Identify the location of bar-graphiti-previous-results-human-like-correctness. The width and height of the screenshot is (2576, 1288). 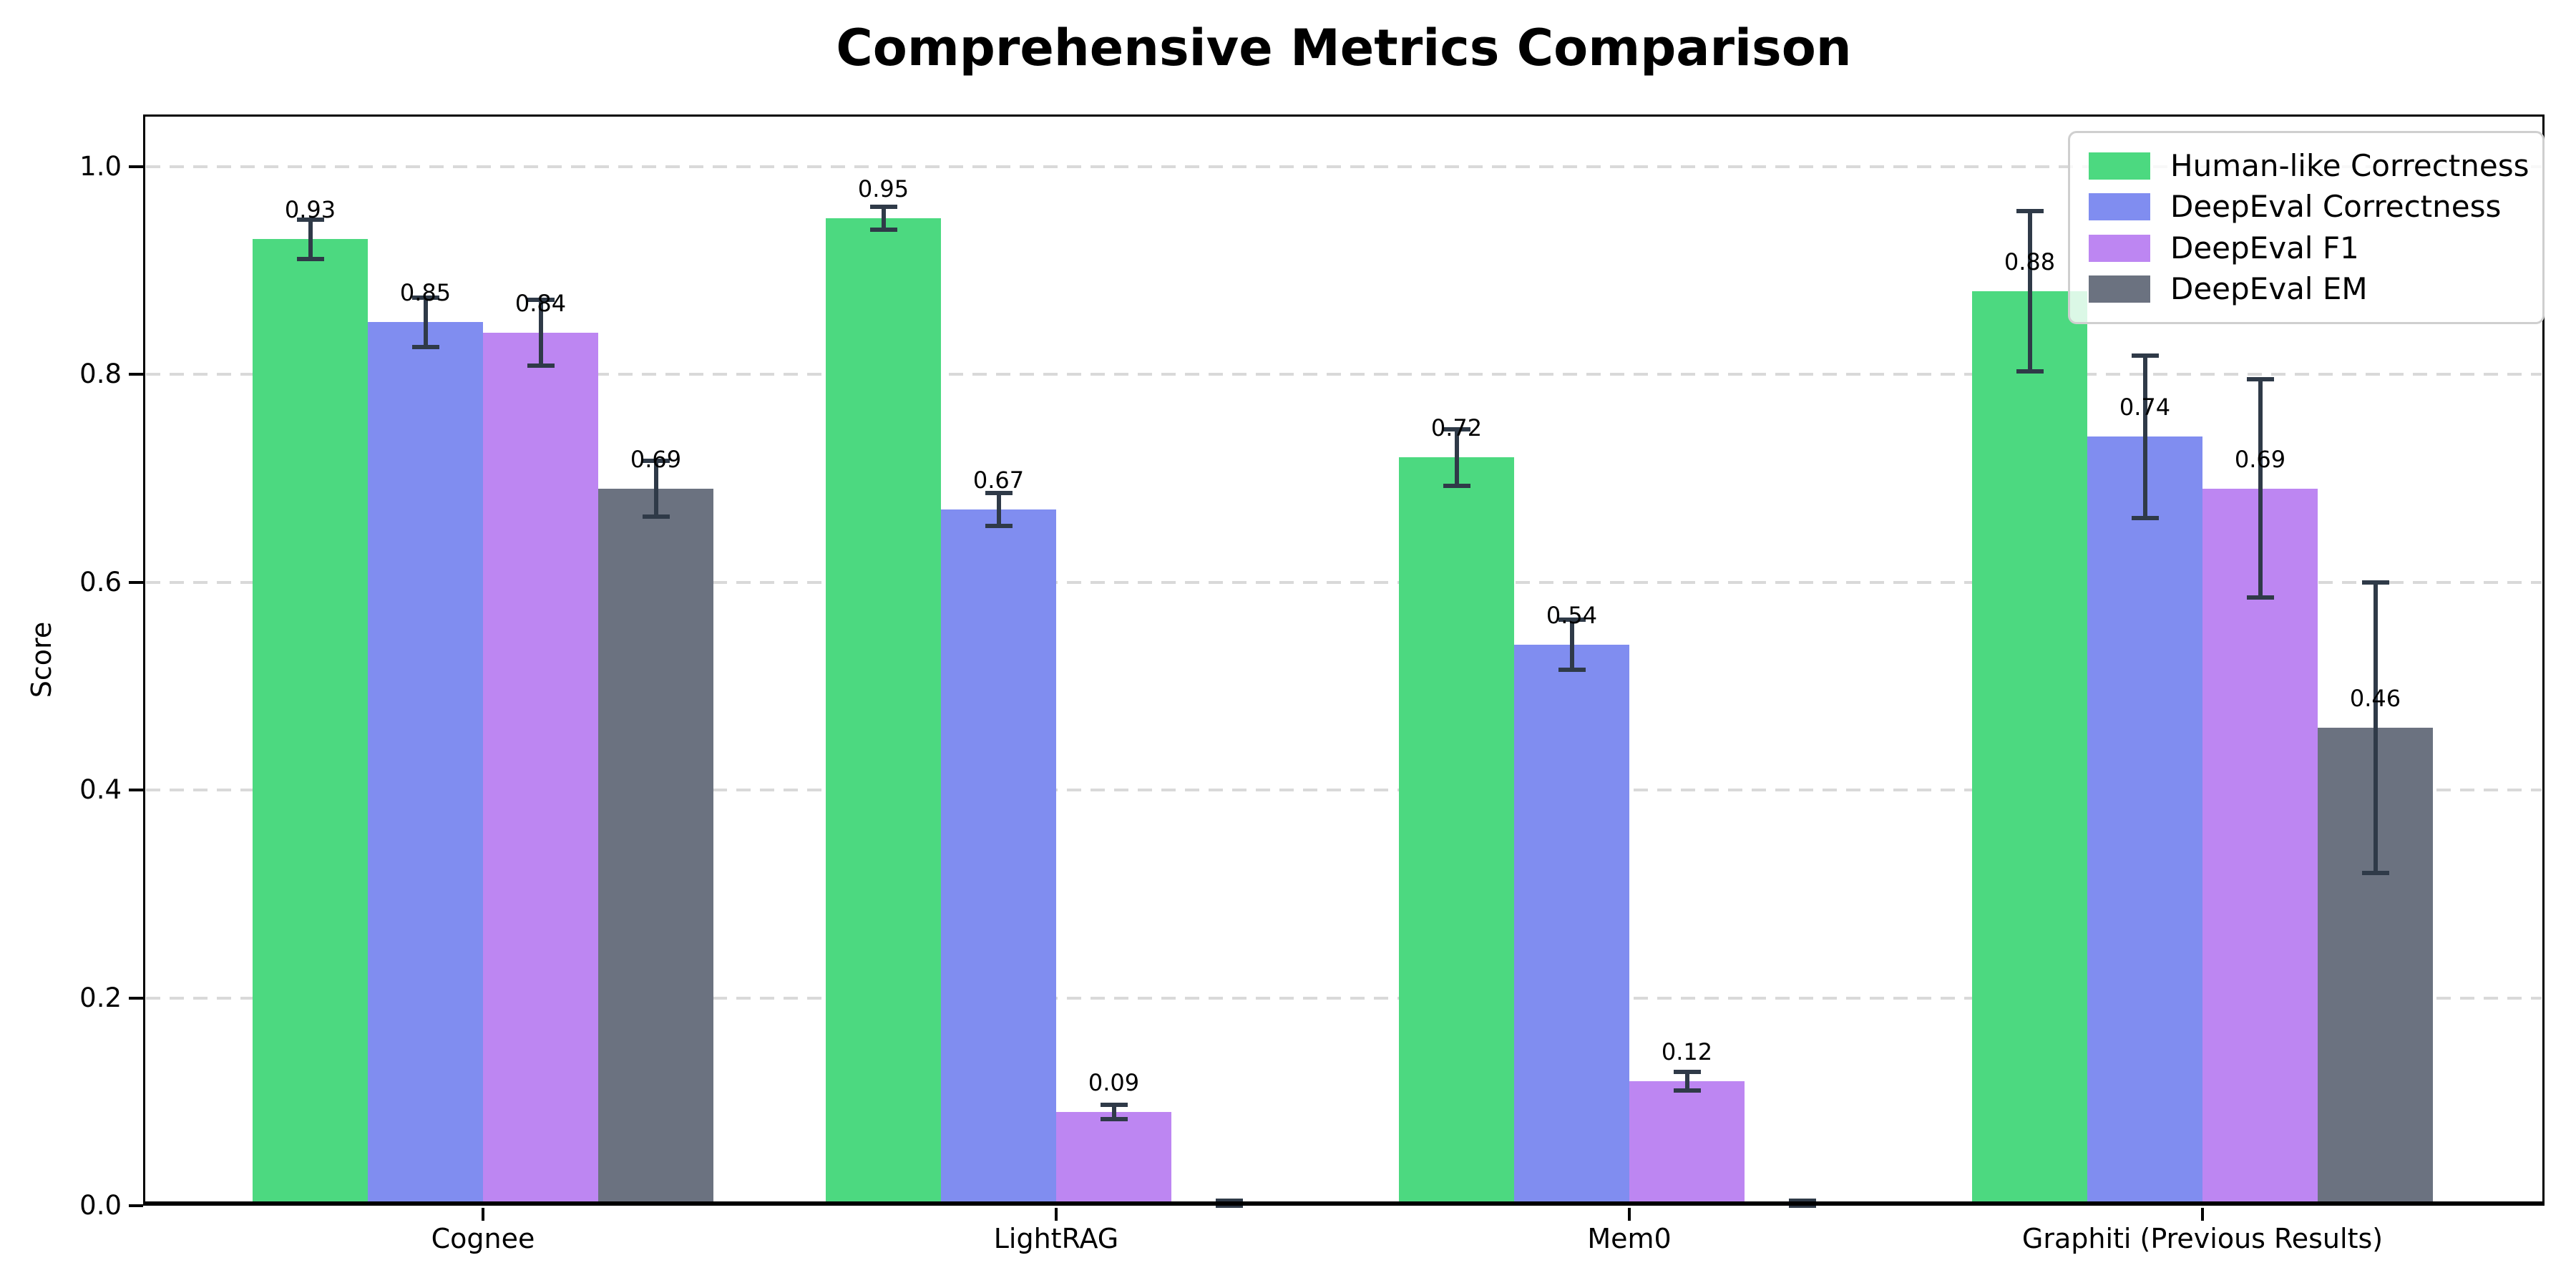
(2029, 748).